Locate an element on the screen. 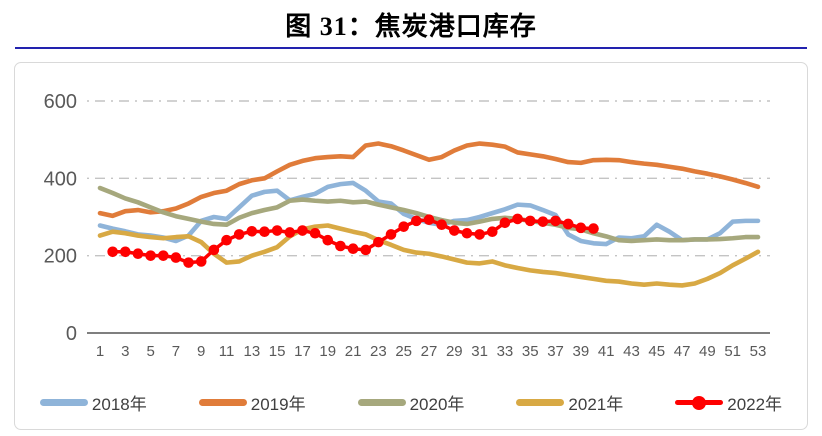  legend-item-2018: 2018年 is located at coordinates (93, 402).